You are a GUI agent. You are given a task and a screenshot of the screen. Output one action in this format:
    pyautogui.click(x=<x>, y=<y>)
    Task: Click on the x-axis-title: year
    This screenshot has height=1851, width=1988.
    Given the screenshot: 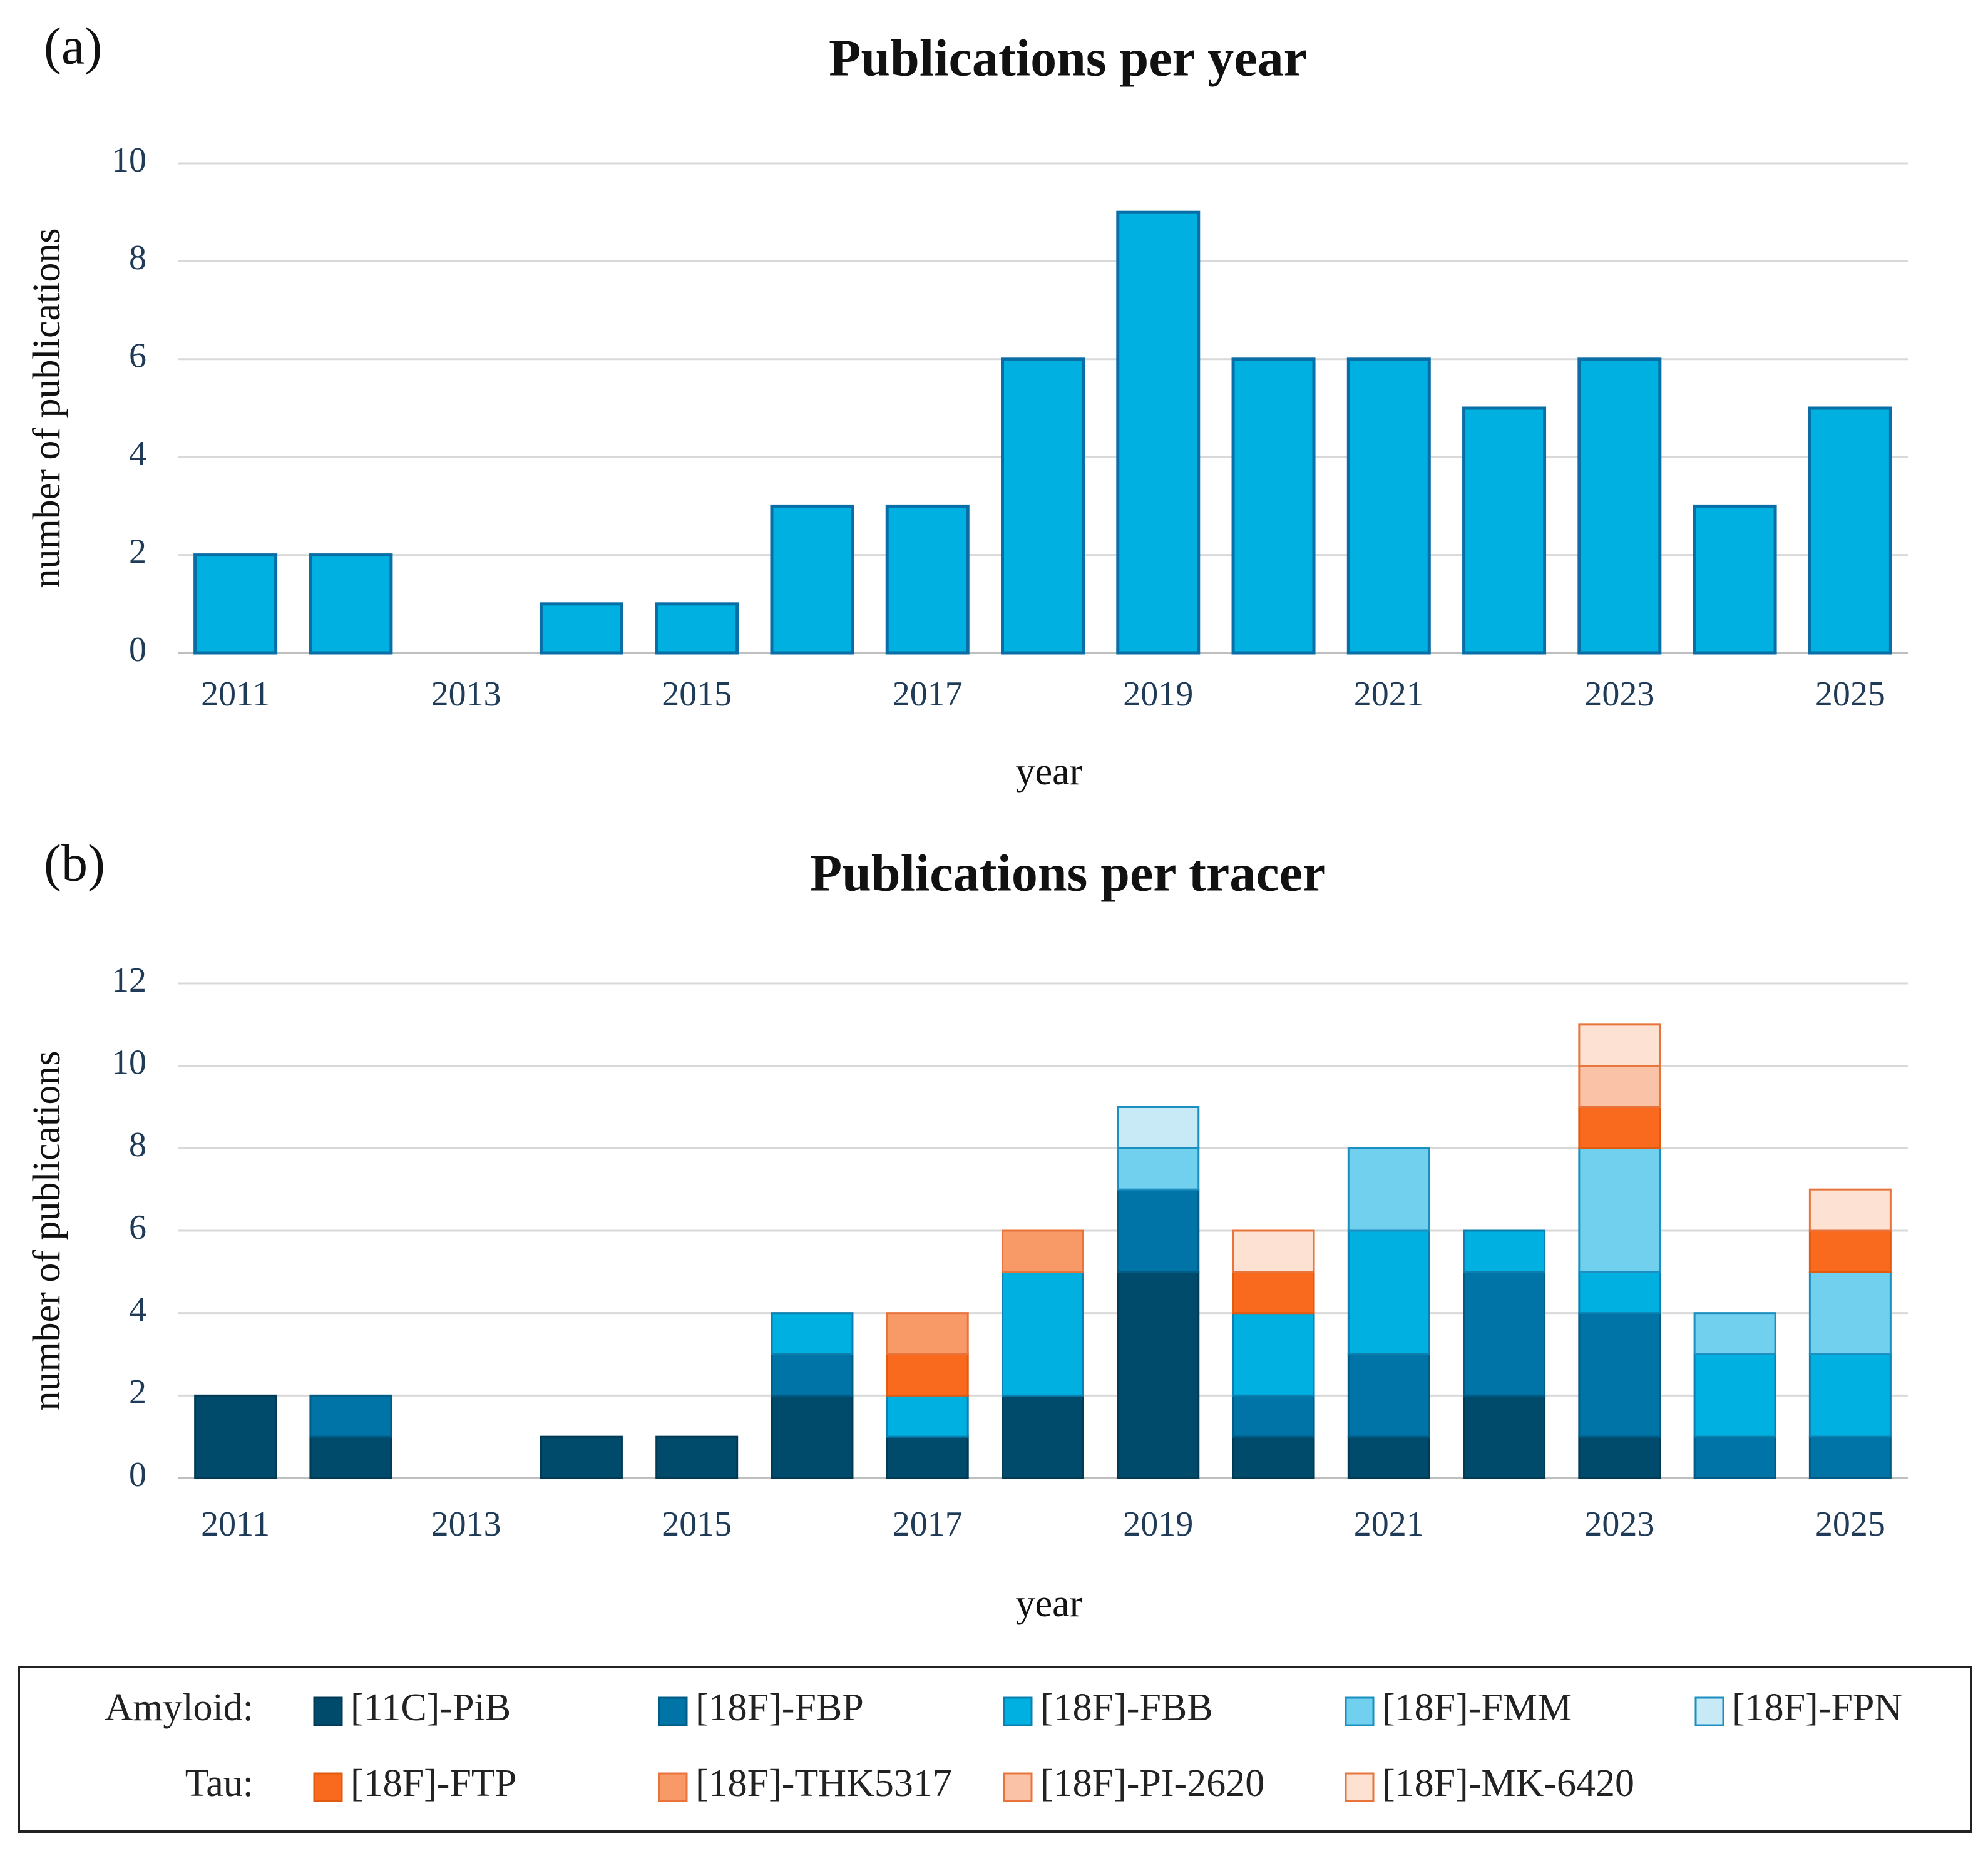 What is the action you would take?
    pyautogui.click(x=1049, y=1604)
    